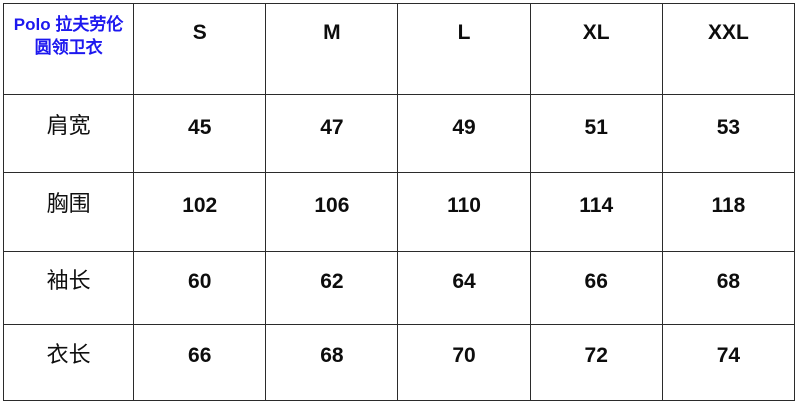  I want to click on measurement-value: 64, so click(464, 281).